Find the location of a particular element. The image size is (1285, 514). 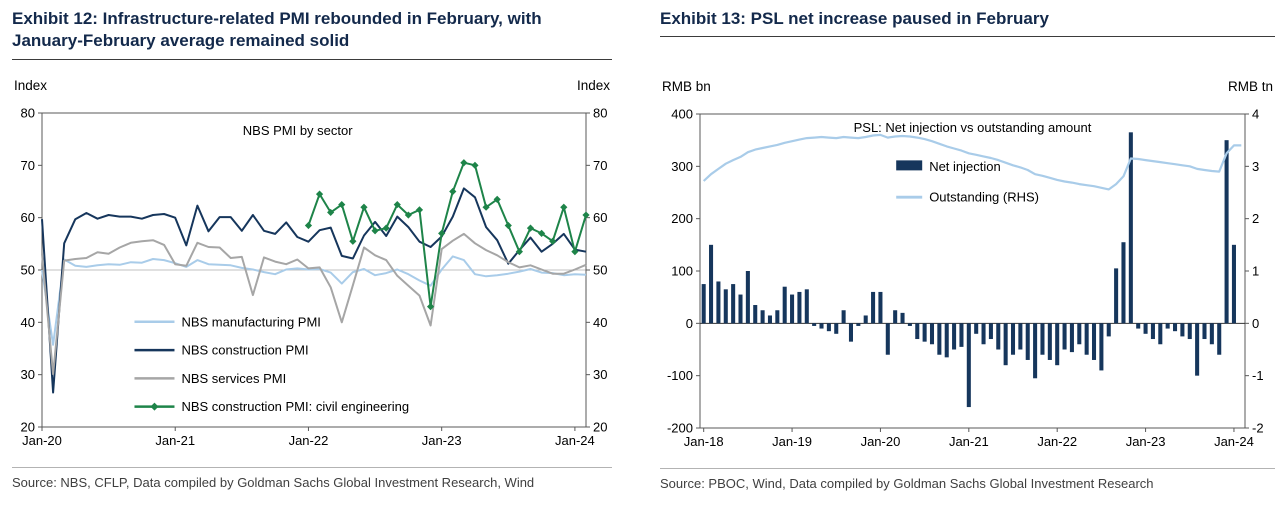

y-axis-label-right: 2 is located at coordinates (1255, 219).